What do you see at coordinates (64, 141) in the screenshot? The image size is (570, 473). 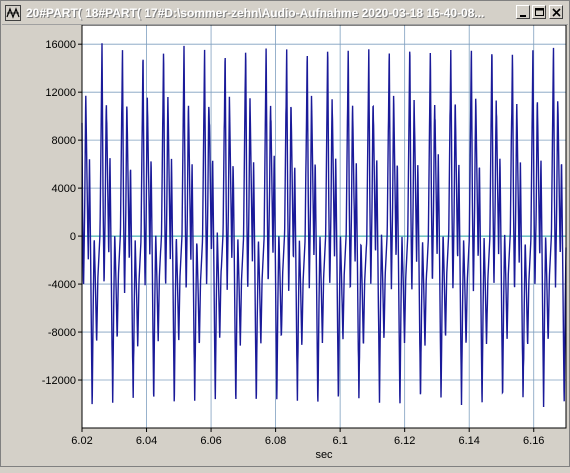 I see `y-tick-label: 8000` at bounding box center [64, 141].